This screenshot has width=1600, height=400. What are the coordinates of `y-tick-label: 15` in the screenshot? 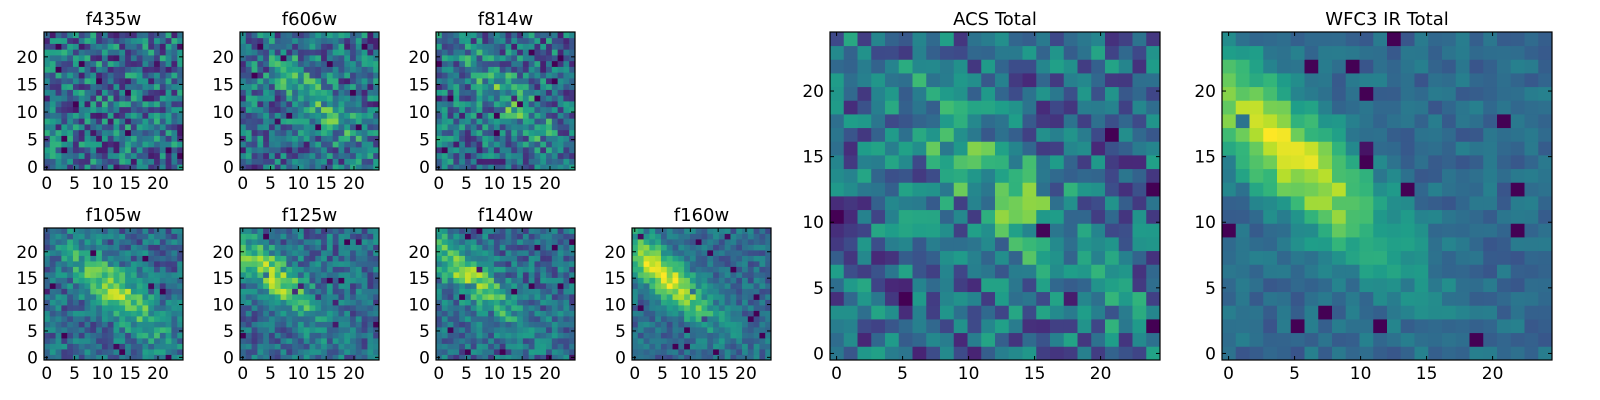 It's located at (27, 279).